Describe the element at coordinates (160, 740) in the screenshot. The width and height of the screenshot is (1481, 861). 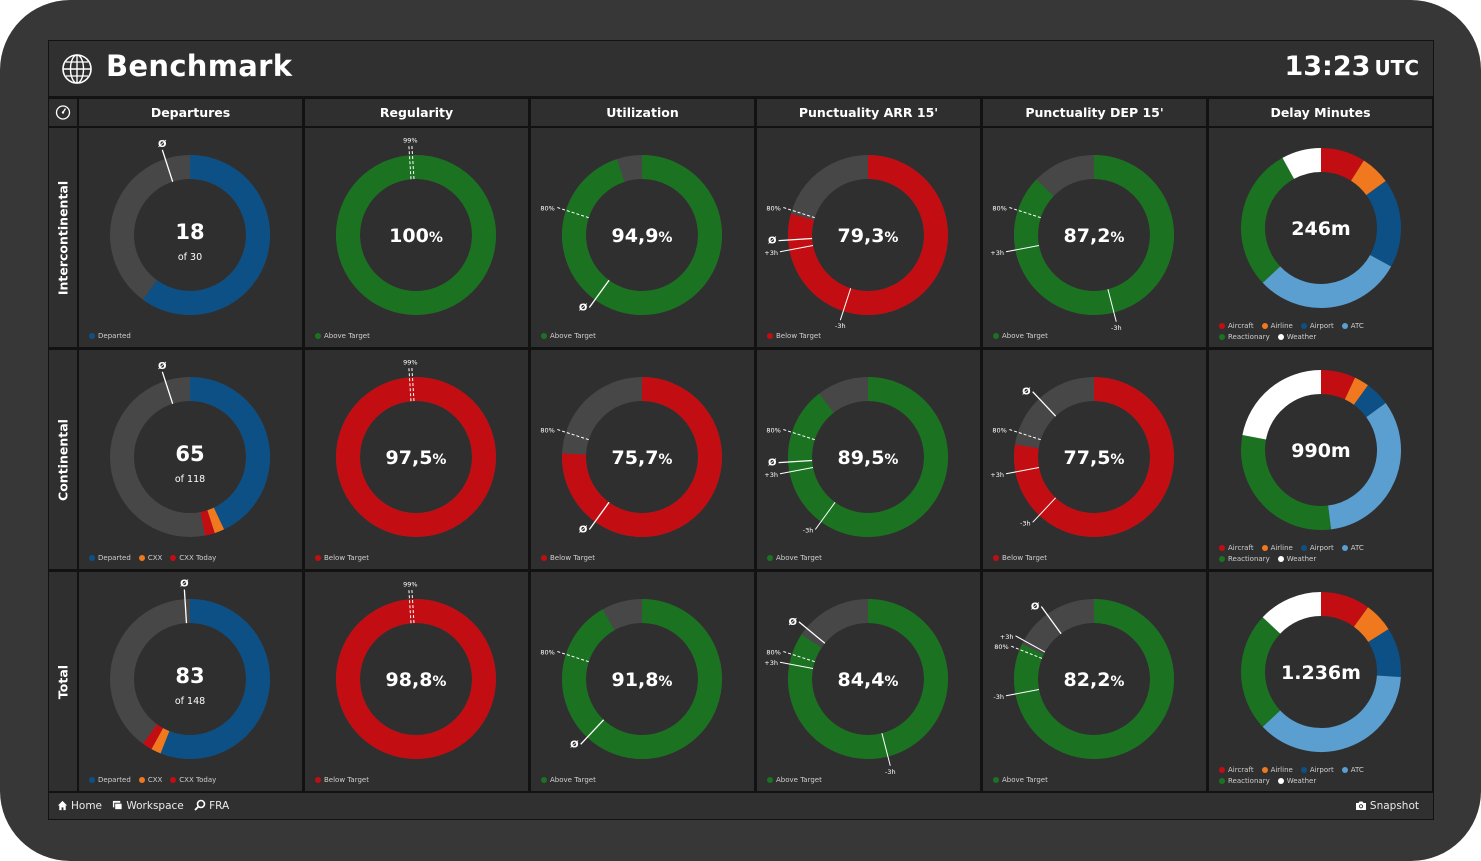
I see `segment-cxx` at that location.